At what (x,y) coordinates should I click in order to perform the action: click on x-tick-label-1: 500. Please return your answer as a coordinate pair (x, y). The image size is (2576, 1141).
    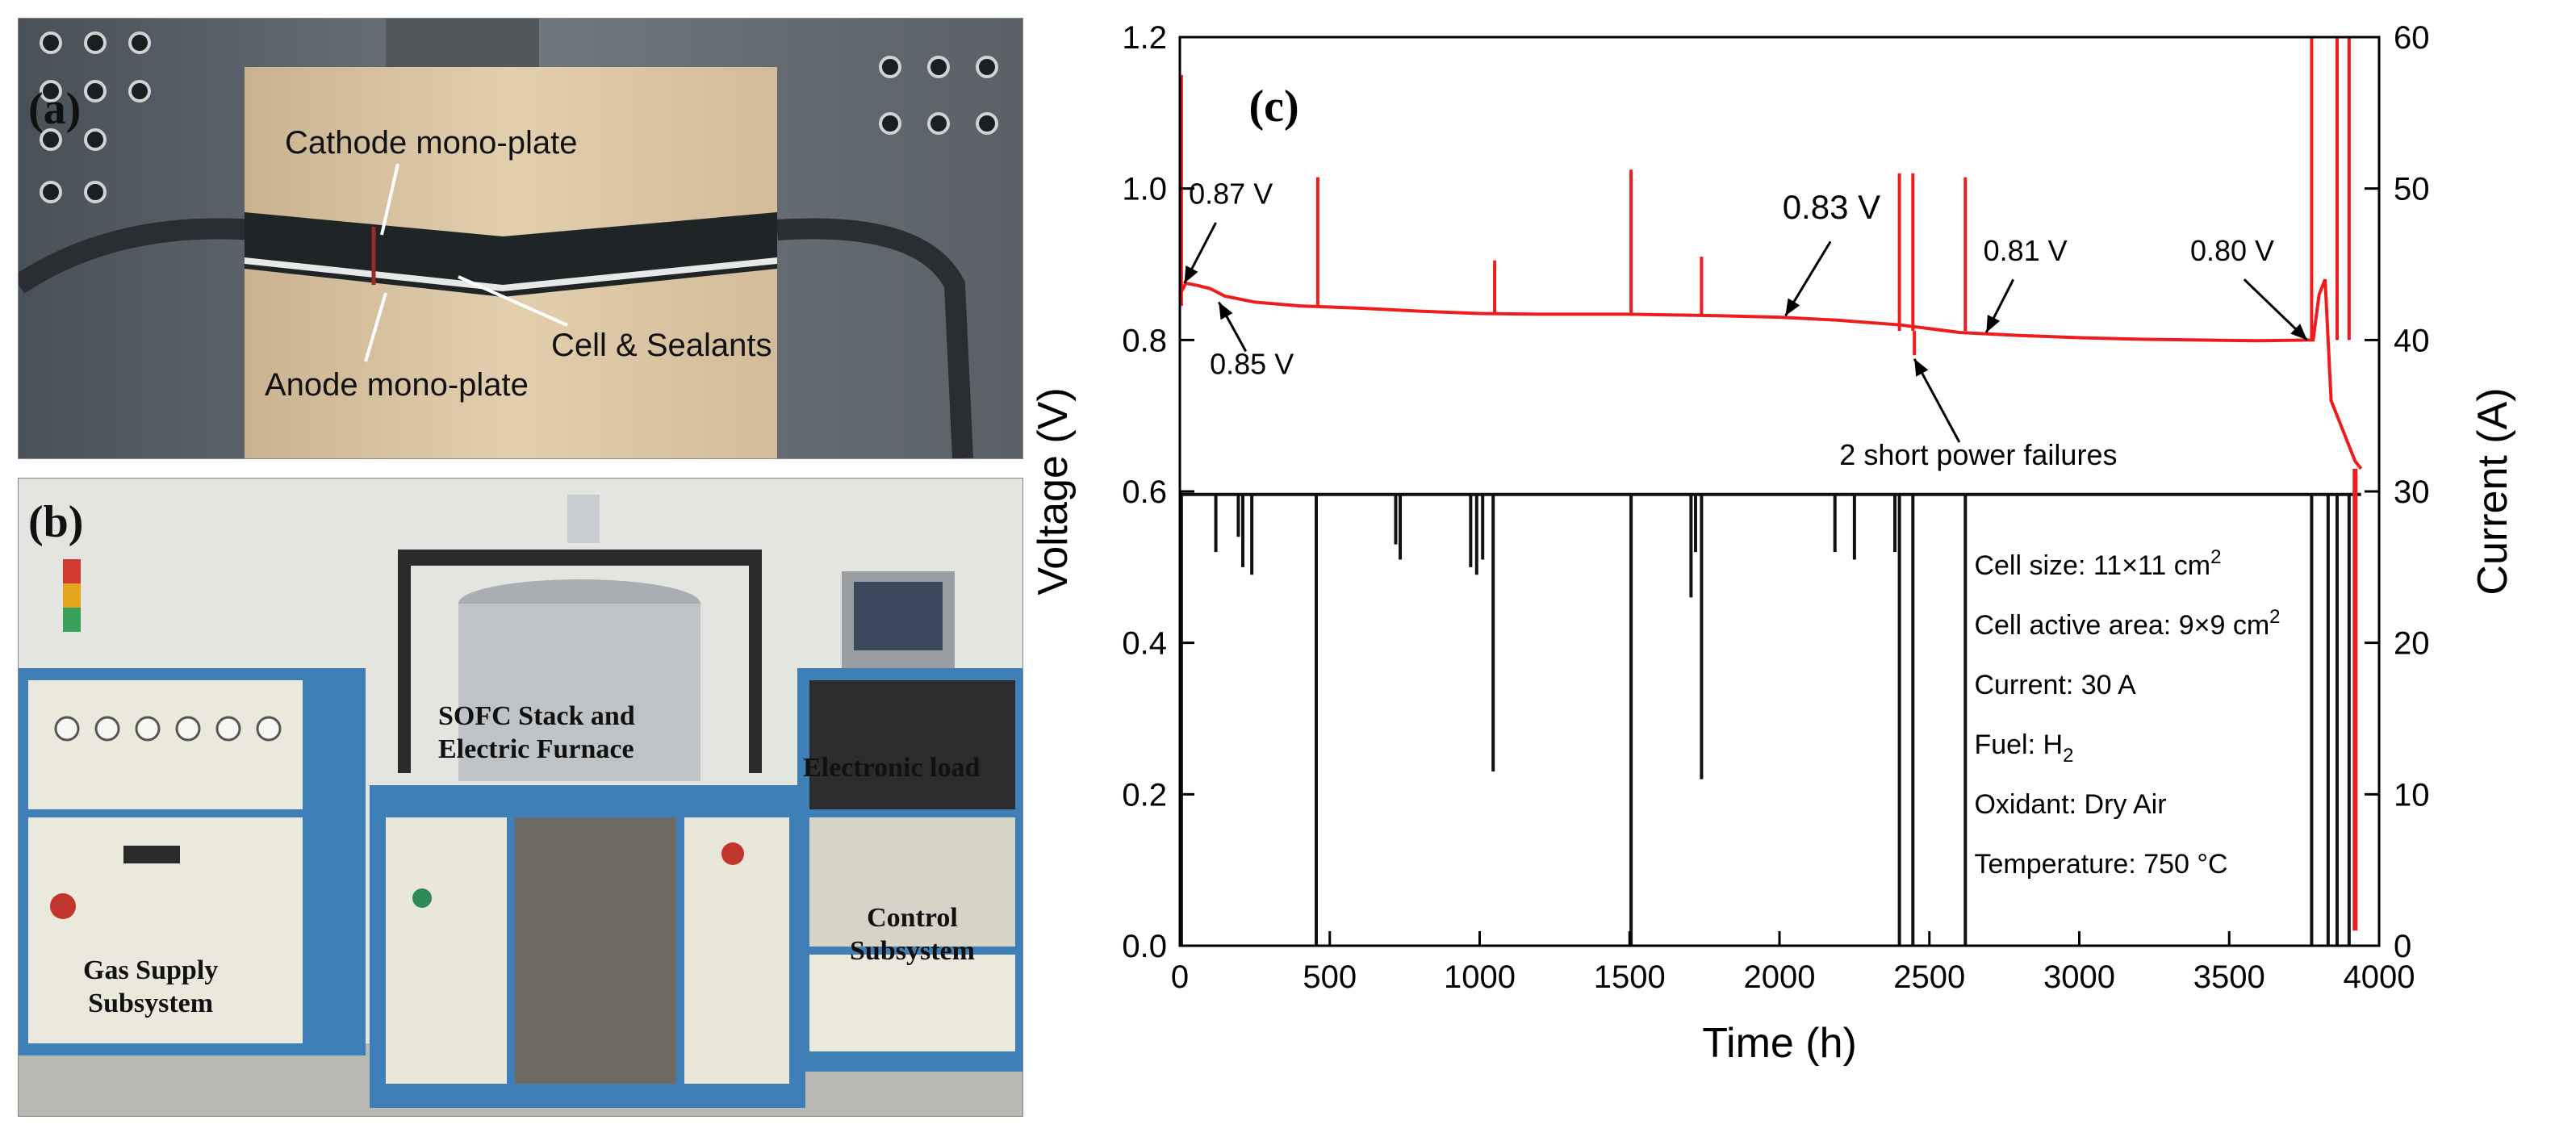
    Looking at the image, I should click on (1330, 977).